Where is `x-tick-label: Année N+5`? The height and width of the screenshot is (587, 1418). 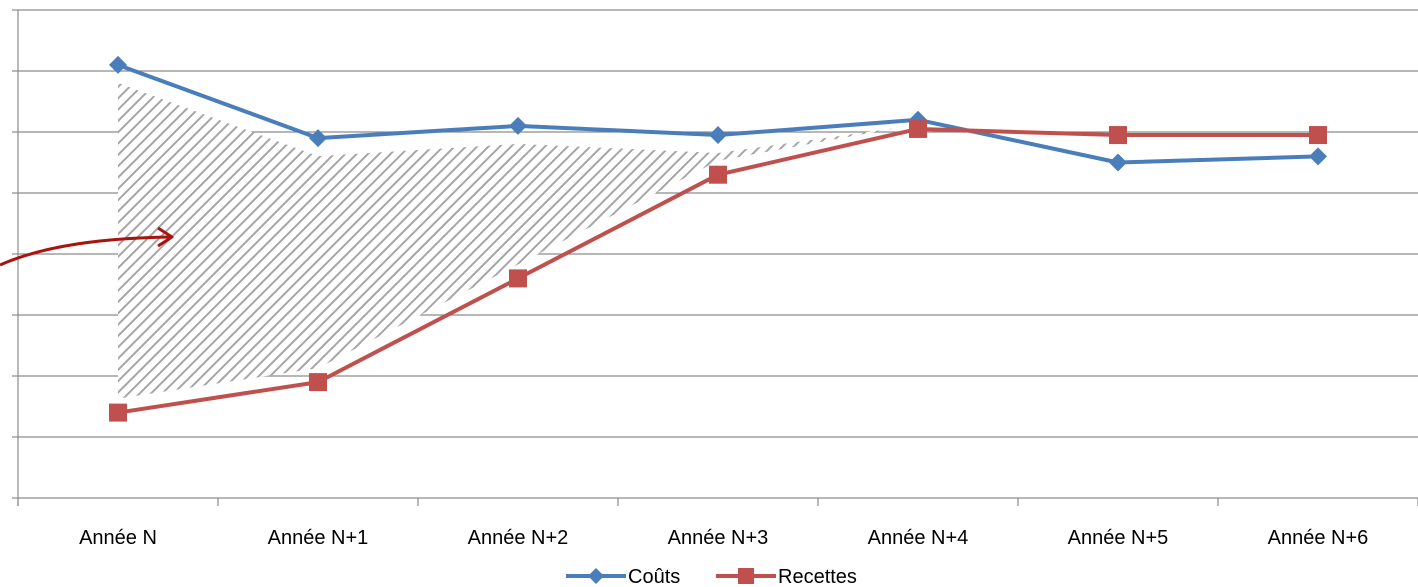
x-tick-label: Année N+5 is located at coordinates (1118, 538).